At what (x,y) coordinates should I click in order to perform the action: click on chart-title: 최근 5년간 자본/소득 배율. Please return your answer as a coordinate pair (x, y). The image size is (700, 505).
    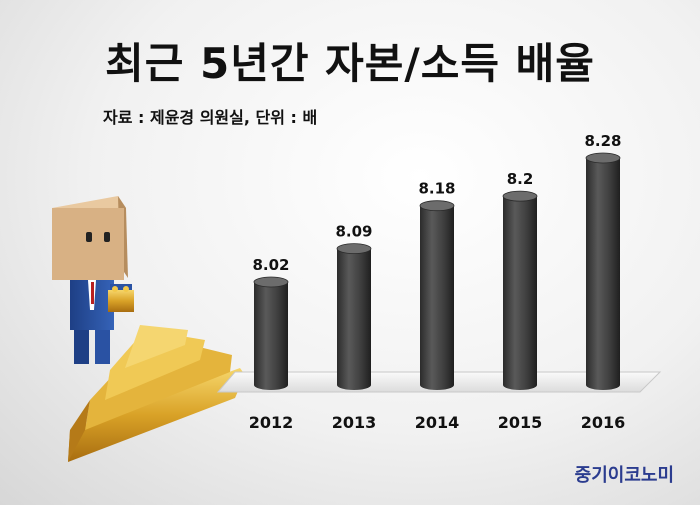
    Looking at the image, I should click on (350, 63).